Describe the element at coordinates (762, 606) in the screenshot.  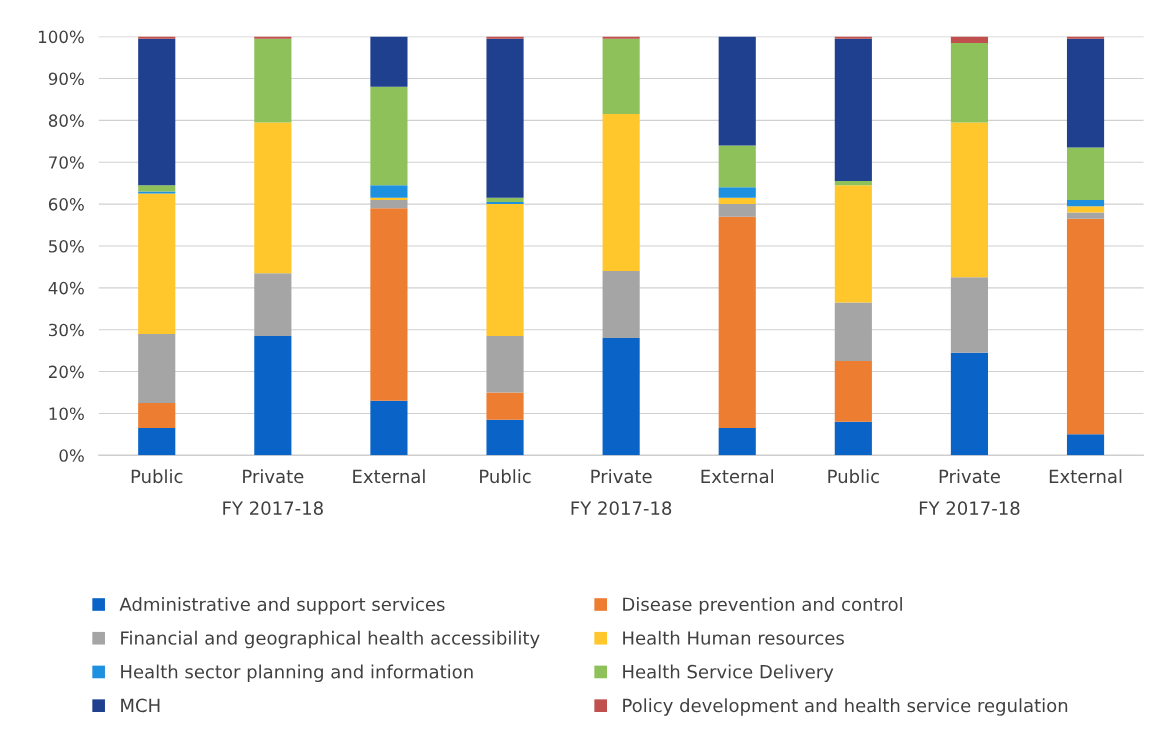
I see `legend-label: Disease prevention and control` at that location.